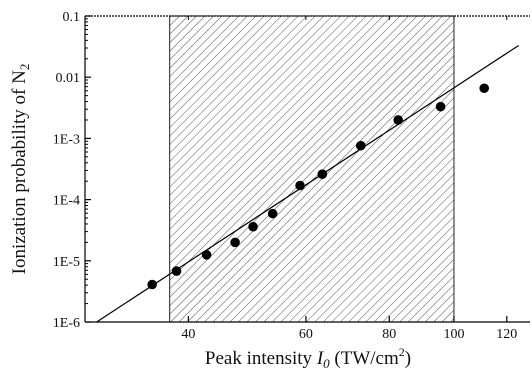  I want to click on y-axis-title-subscript: 2, so click(24, 67).